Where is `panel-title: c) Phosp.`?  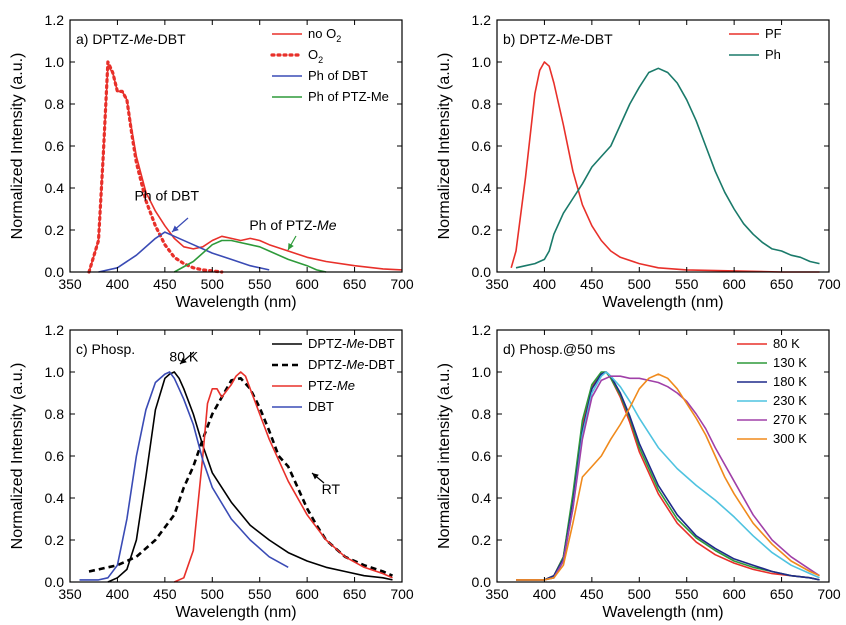
panel-title: c) Phosp. is located at coordinates (105, 349).